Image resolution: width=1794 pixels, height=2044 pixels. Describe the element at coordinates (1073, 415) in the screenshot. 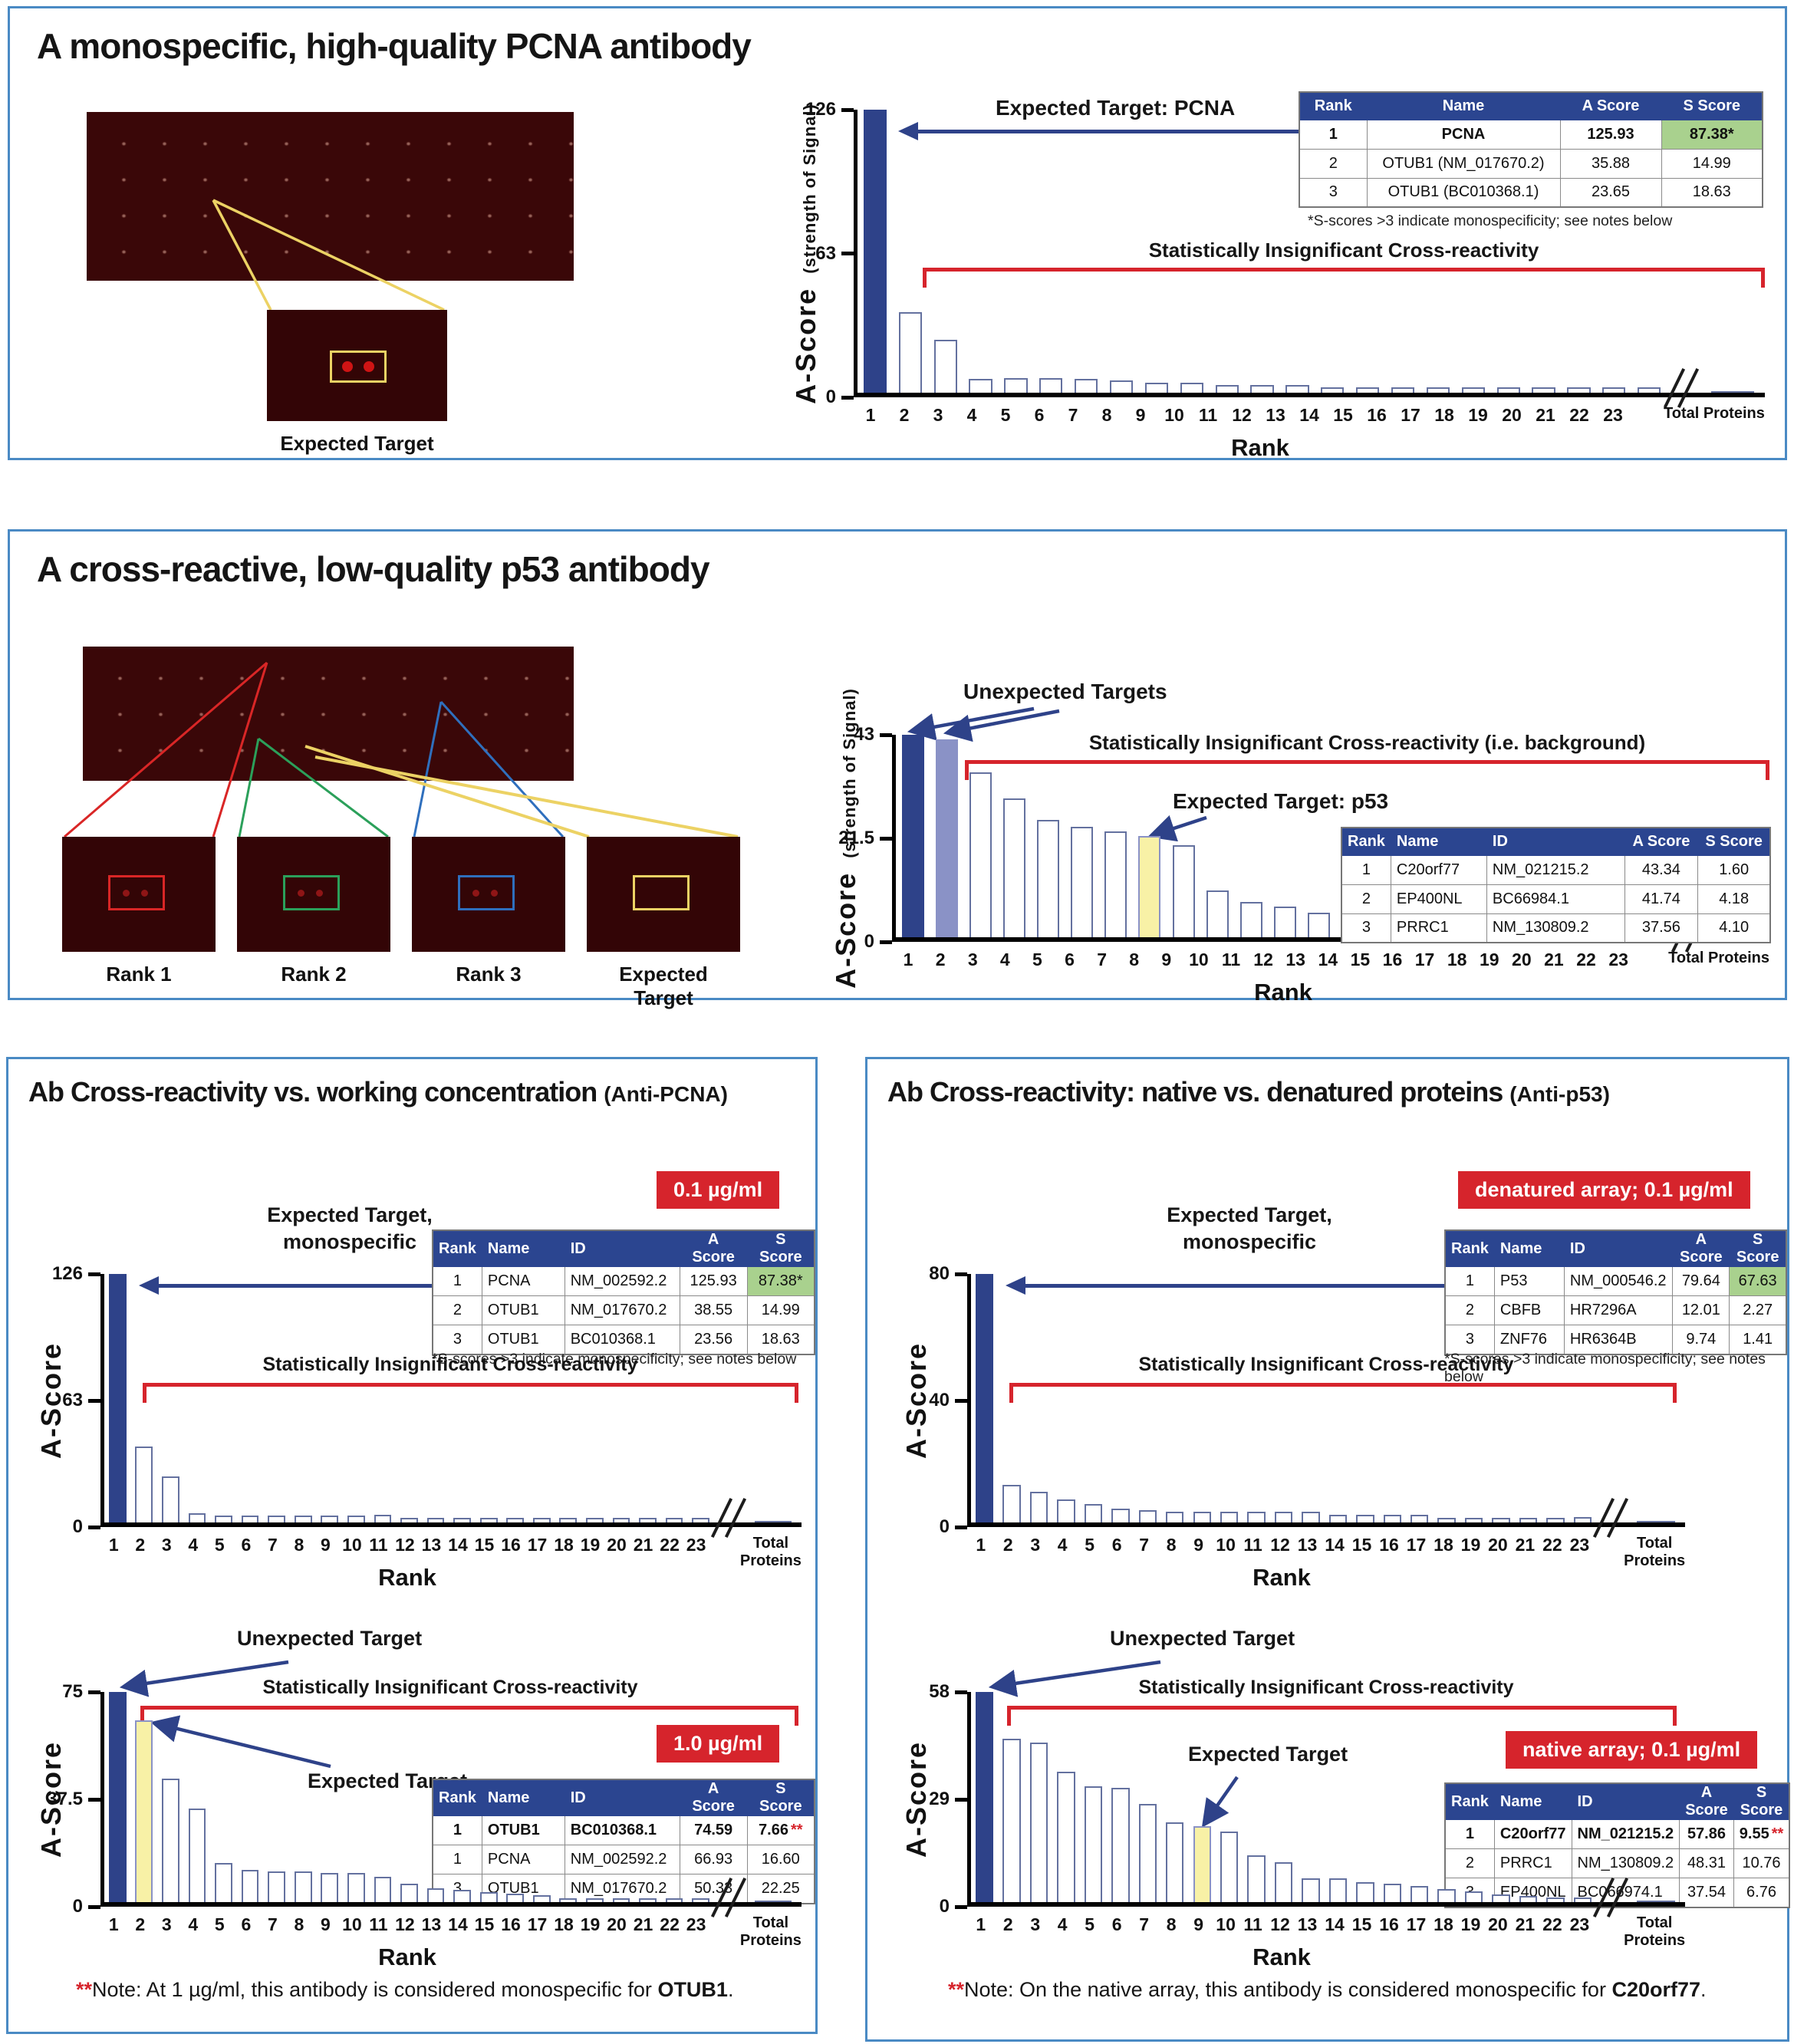

I see `x-tick-label: 7` at that location.